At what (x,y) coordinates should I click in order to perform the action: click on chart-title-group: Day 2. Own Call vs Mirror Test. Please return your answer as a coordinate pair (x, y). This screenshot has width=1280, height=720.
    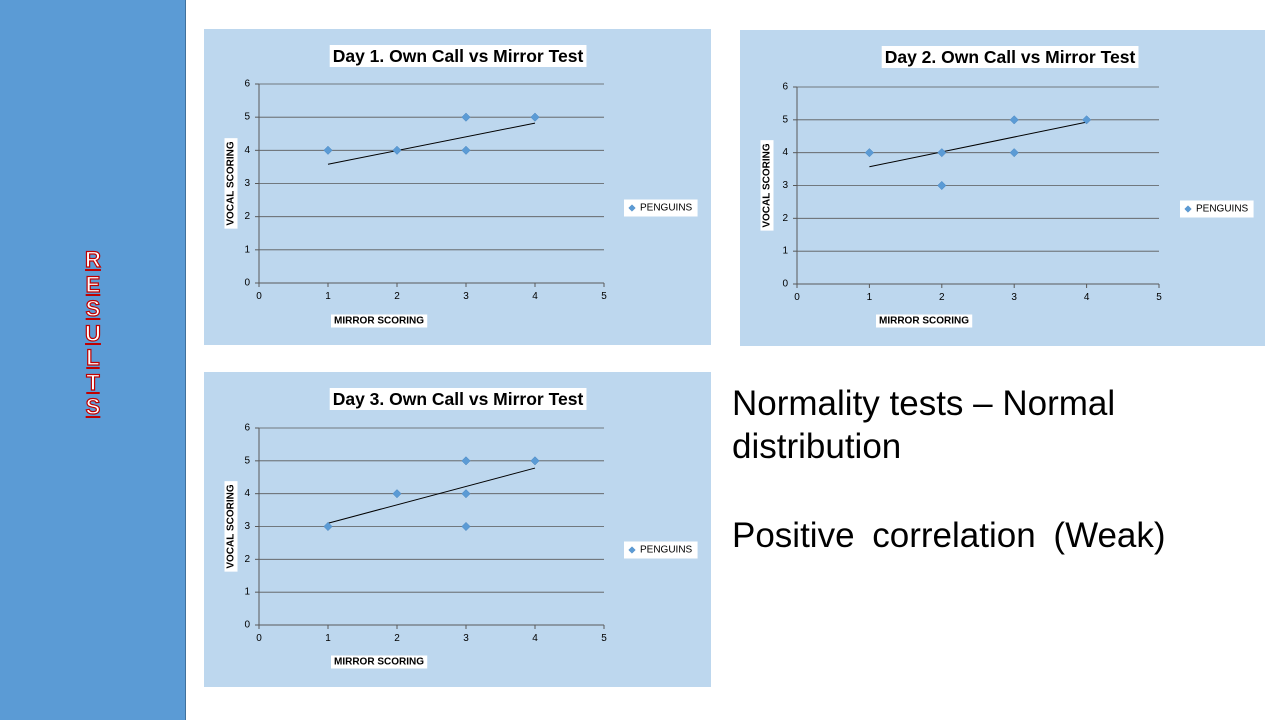
    Looking at the image, I should click on (1010, 57).